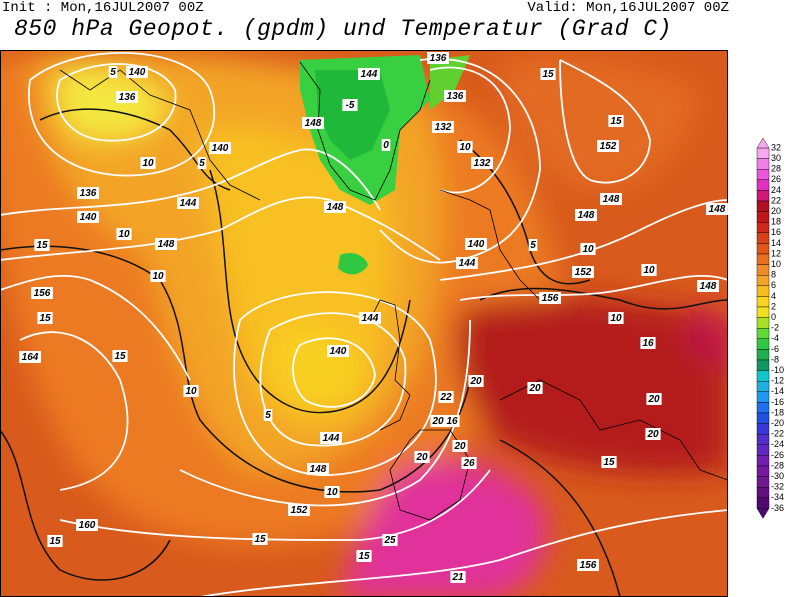 This screenshot has width=789, height=597. Describe the element at coordinates (773, 317) in the screenshot. I see `colorbar-label: 0` at that location.